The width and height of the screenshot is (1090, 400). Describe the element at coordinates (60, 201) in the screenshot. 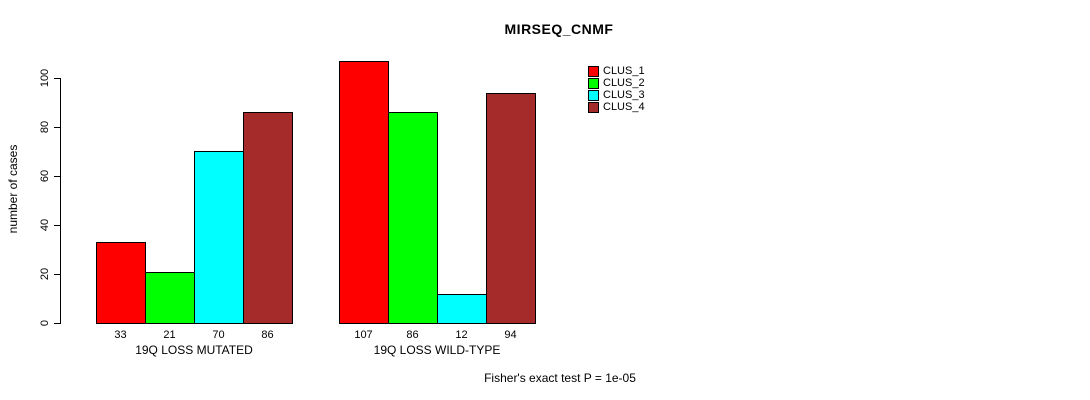

I see `y-axis-line` at that location.